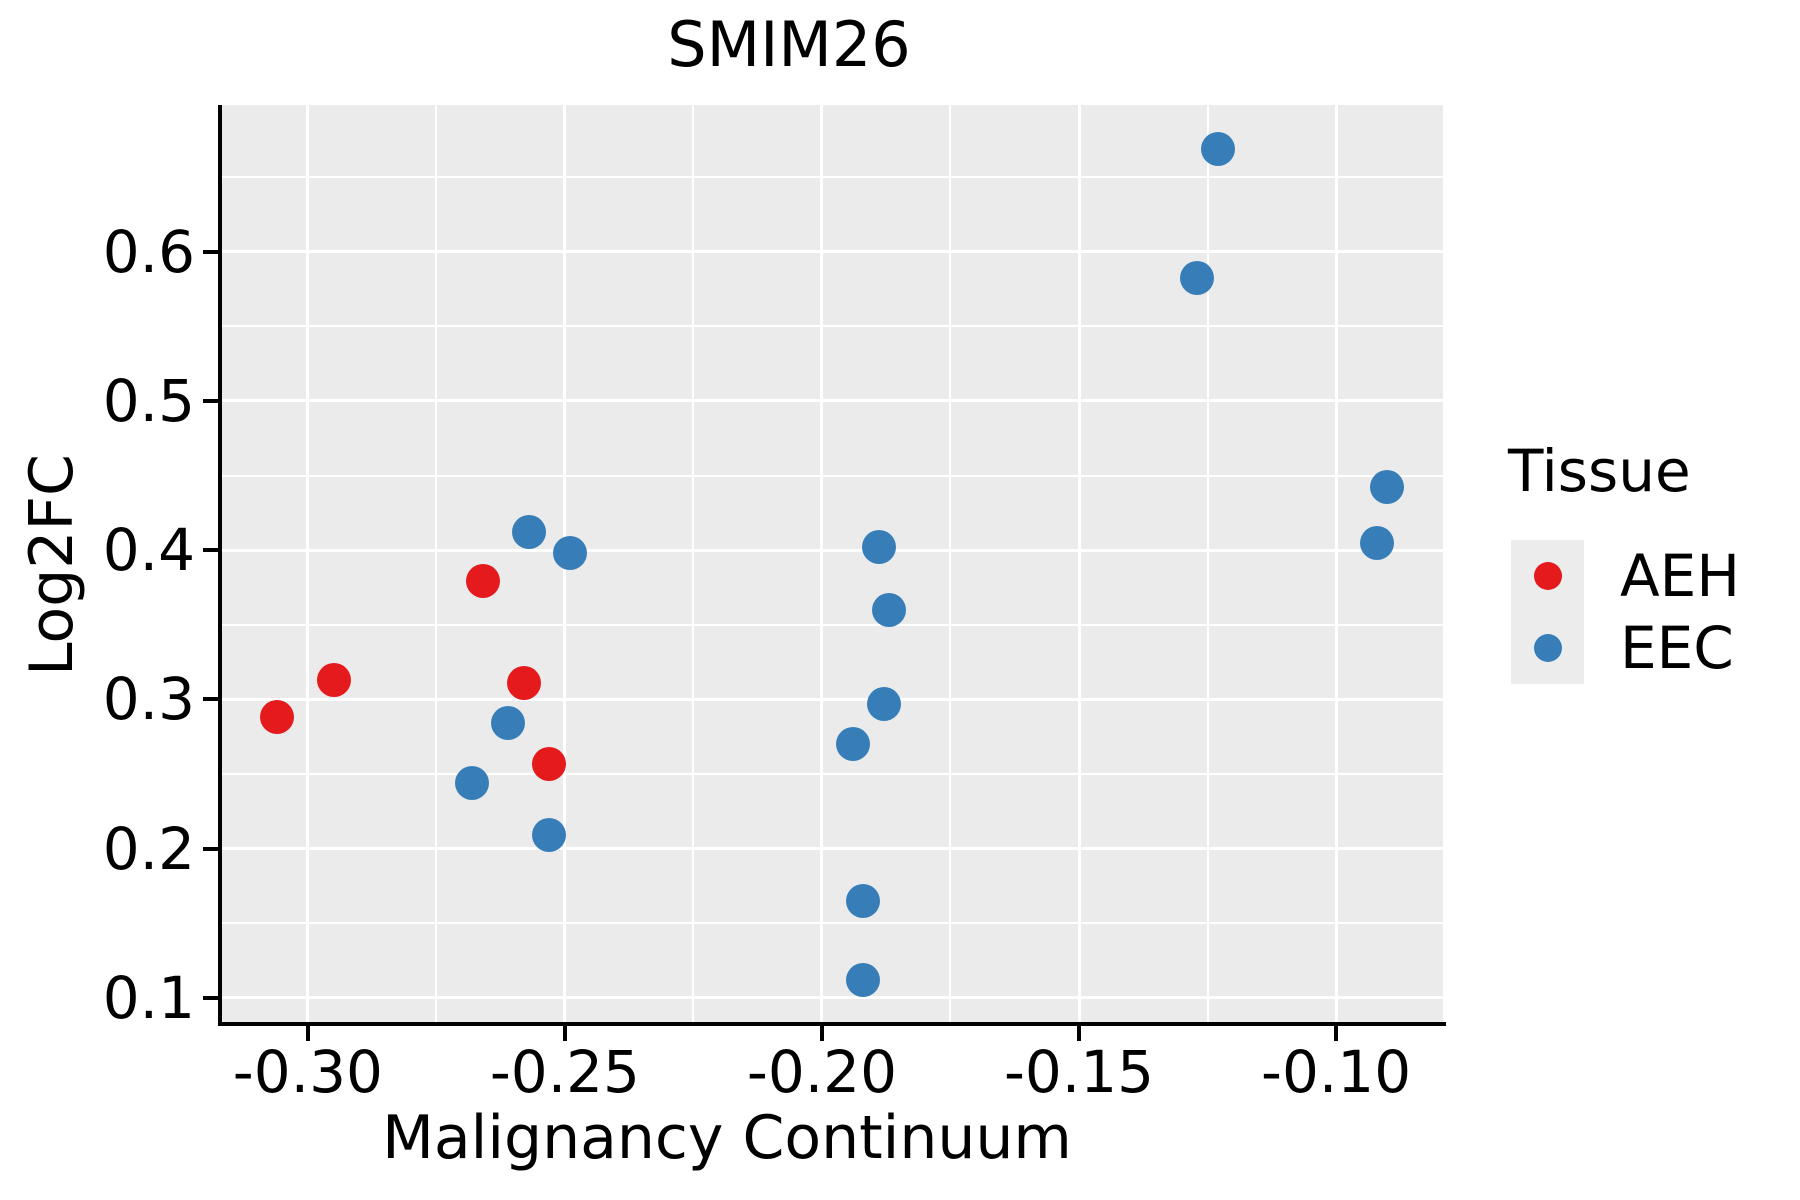 This screenshot has width=1800, height=1200. I want to click on x-tick-label: -0.25, so click(564, 1072).